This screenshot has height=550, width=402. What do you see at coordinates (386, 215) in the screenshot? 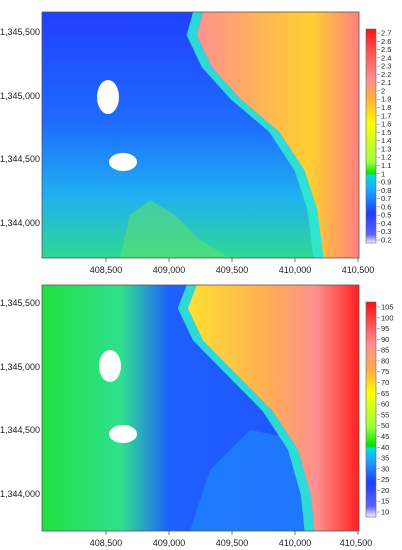
I see `colorbar-tick-label: 0.5` at bounding box center [386, 215].